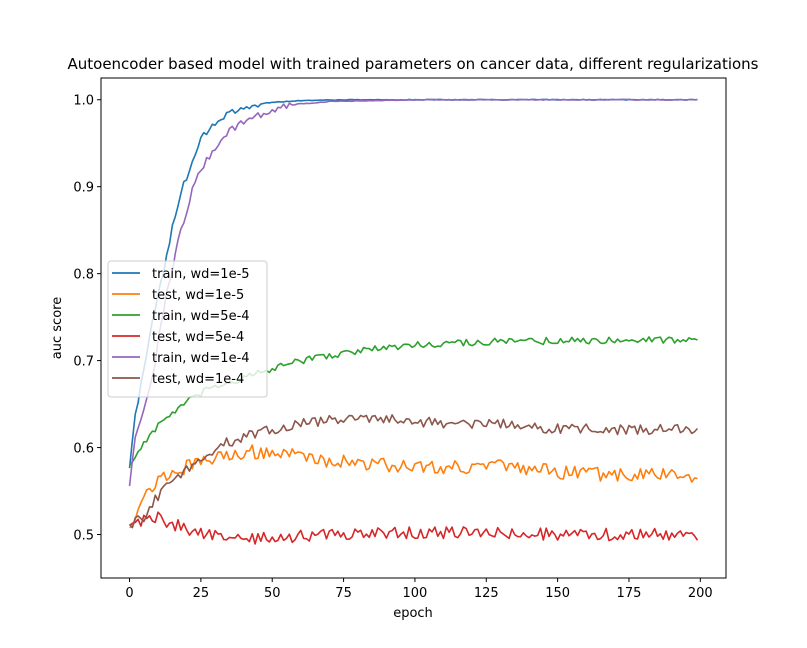 Image resolution: width=807 pixels, height=648 pixels. Describe the element at coordinates (629, 593) in the screenshot. I see `x-tick-label: 175` at that location.